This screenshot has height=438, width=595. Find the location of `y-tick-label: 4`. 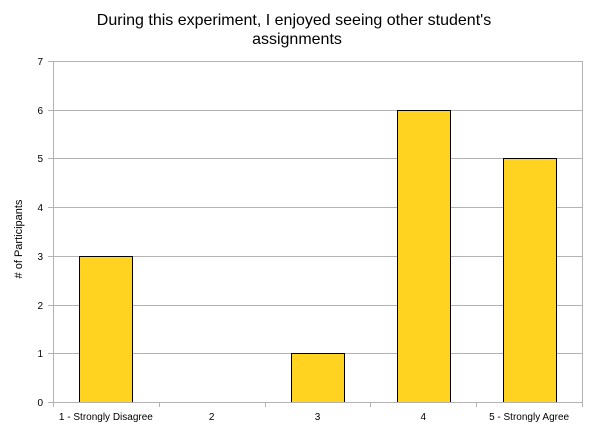

y-tick-label: 4 is located at coordinates (40, 208).